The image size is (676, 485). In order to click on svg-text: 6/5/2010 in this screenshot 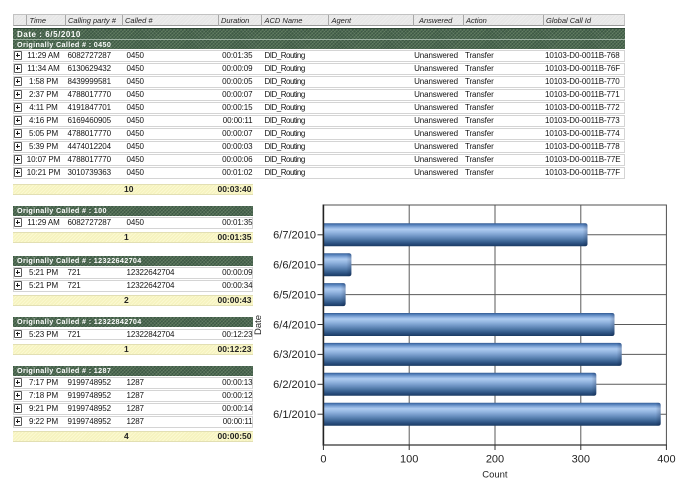, I will do `click(294, 295)`.